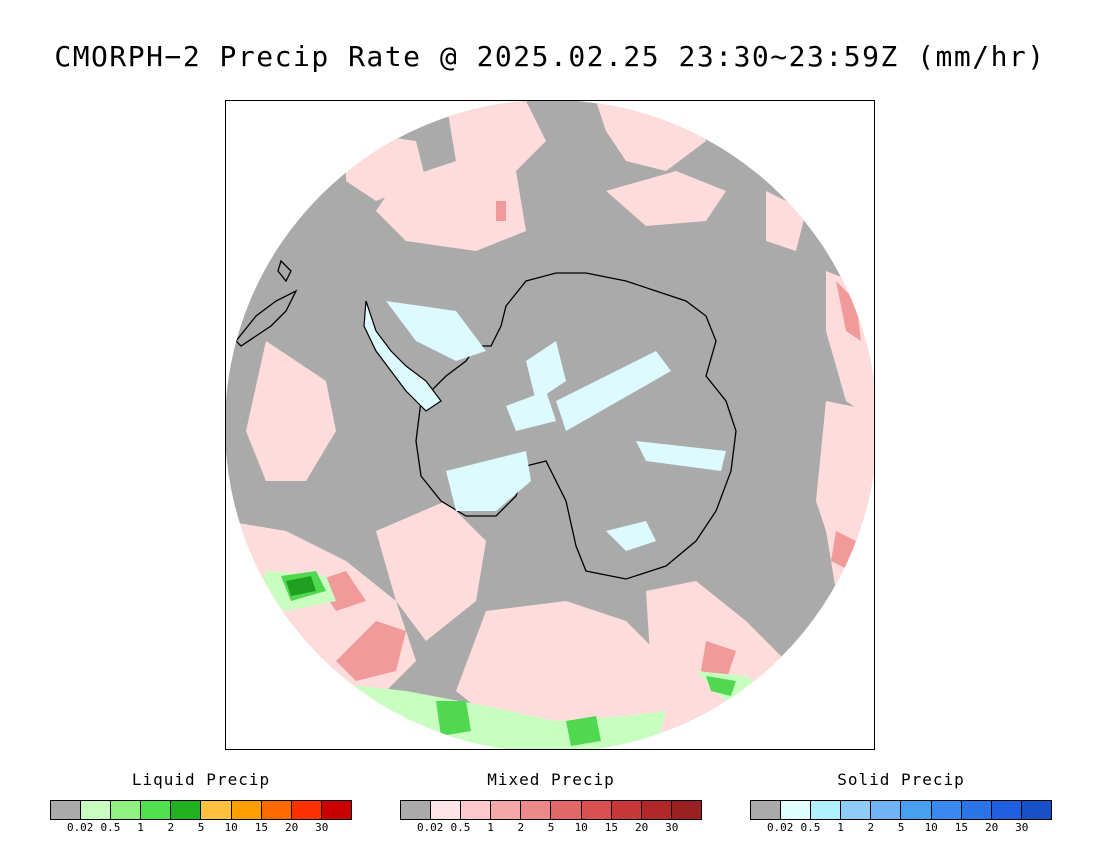 This screenshot has width=1100, height=850. What do you see at coordinates (402, 356) in the screenshot?
I see `antarctic-peninsula` at bounding box center [402, 356].